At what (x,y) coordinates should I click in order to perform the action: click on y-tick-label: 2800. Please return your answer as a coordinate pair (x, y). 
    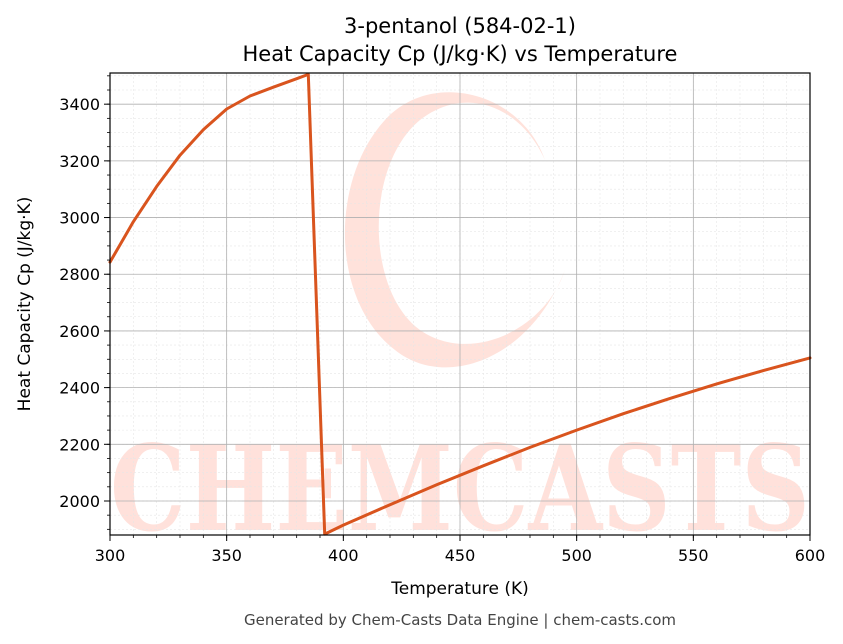
    Looking at the image, I should click on (79, 274).